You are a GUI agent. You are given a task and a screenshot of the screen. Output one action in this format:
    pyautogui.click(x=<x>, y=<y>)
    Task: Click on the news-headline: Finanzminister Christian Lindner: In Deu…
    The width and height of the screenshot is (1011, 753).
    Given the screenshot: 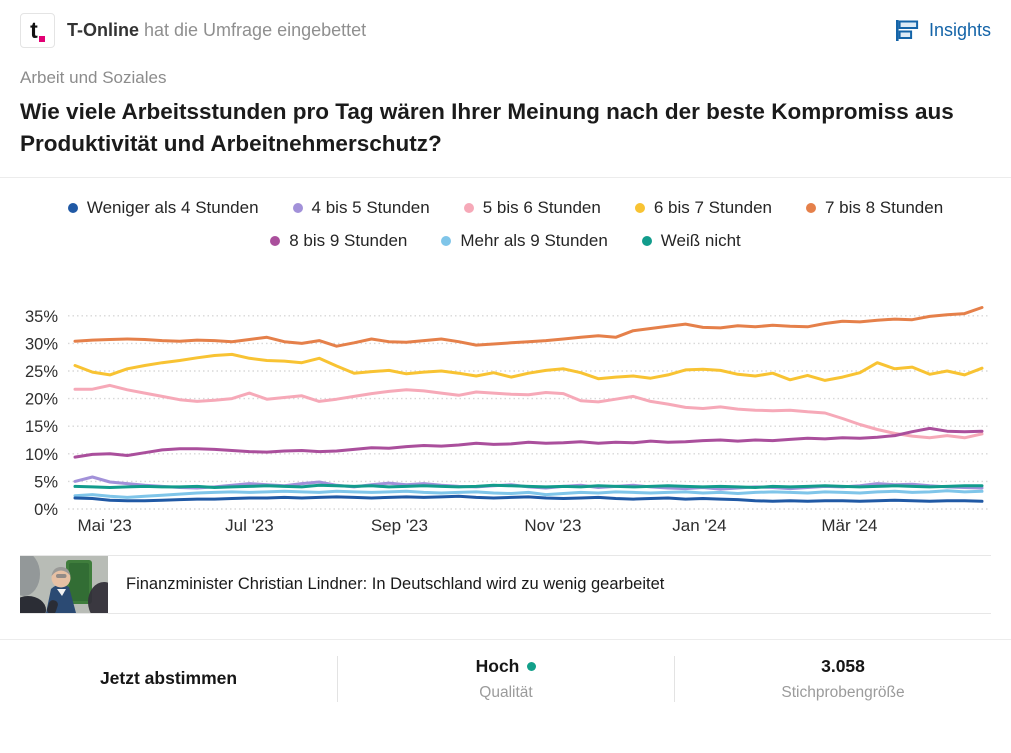 What is the action you would take?
    pyautogui.click(x=395, y=583)
    